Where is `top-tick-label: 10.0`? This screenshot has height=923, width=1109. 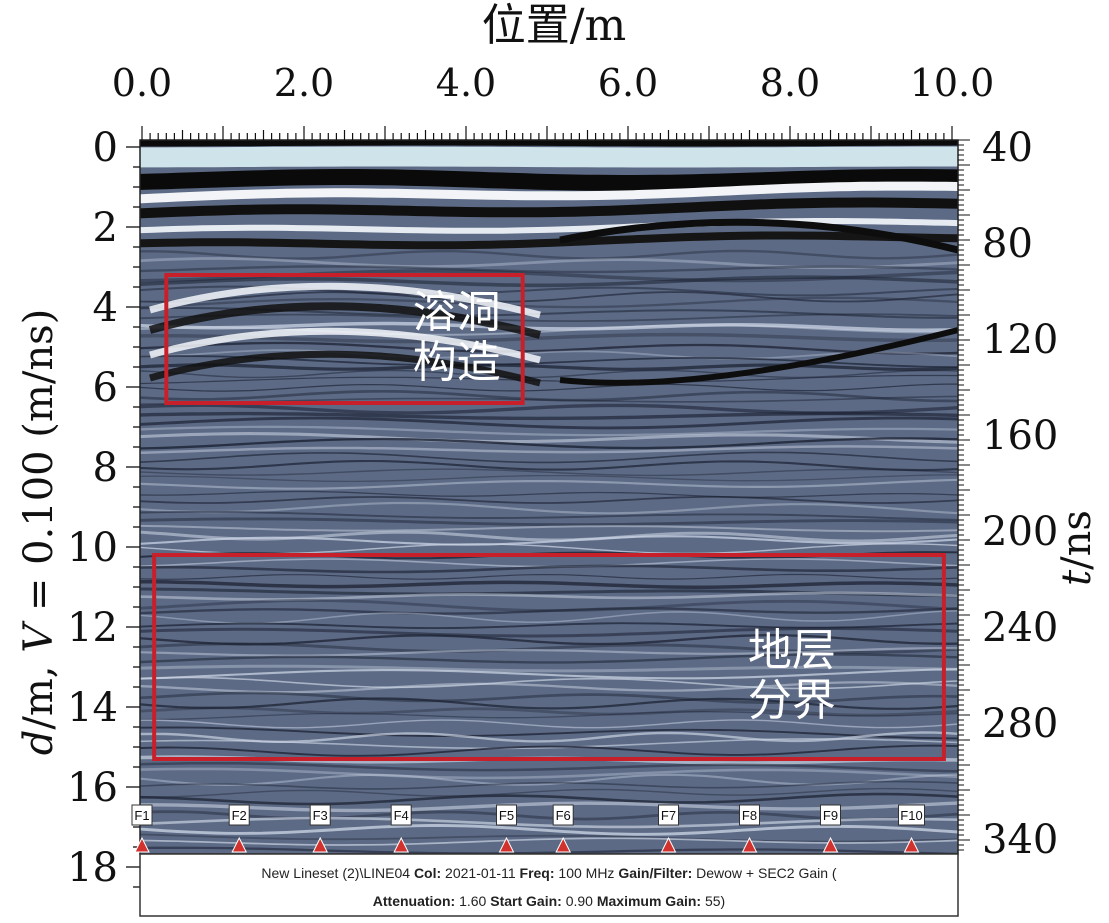 top-tick-label: 10.0 is located at coordinates (952, 83).